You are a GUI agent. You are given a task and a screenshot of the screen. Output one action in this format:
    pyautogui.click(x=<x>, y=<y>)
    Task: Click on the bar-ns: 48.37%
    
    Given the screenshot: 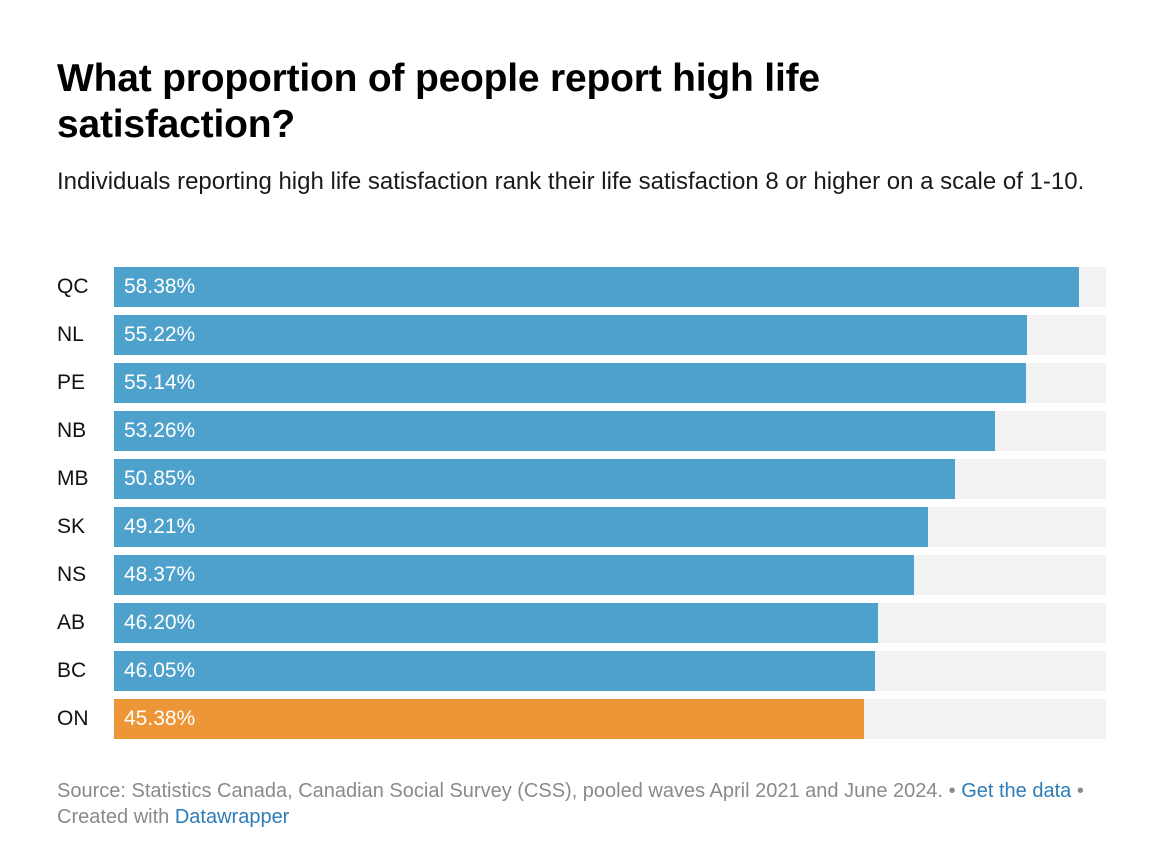 What is the action you would take?
    pyautogui.click(x=514, y=575)
    